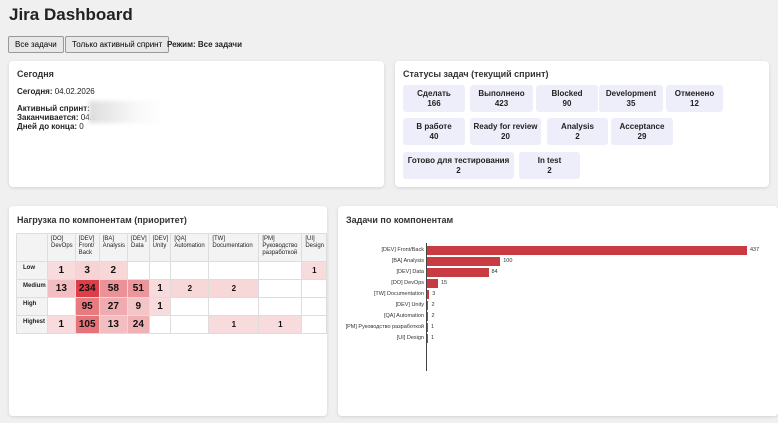 The image size is (778, 423). I want to click on heatmap-column-header: [DEV] Unity, so click(160, 247).